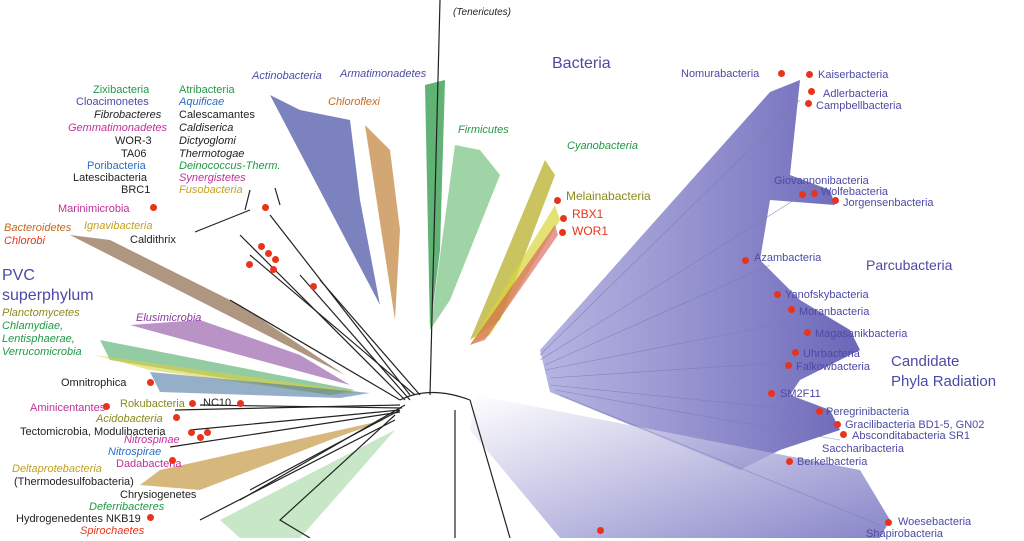 This screenshot has height=541, width=1024. Describe the element at coordinates (158, 495) in the screenshot. I see `label-chrysiogenetes: Chrysiogenetes` at that location.